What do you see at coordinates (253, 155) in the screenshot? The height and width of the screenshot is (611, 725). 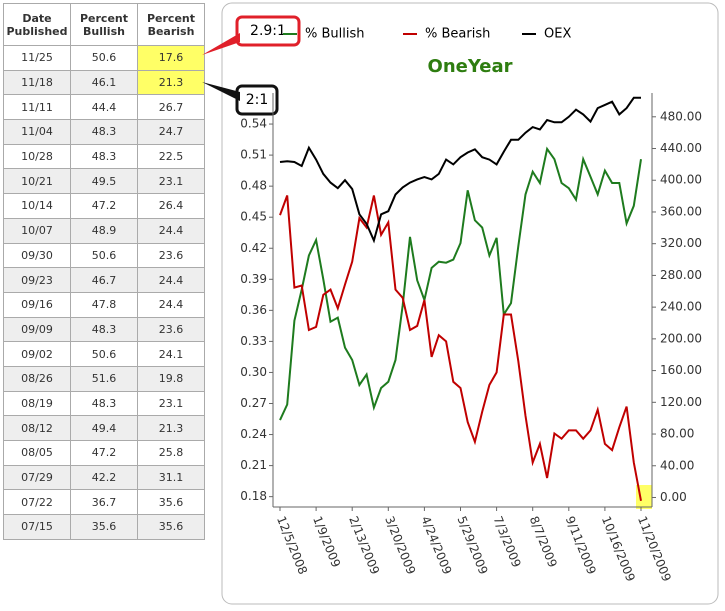 I see `y-tick-label: 0.51` at bounding box center [253, 155].